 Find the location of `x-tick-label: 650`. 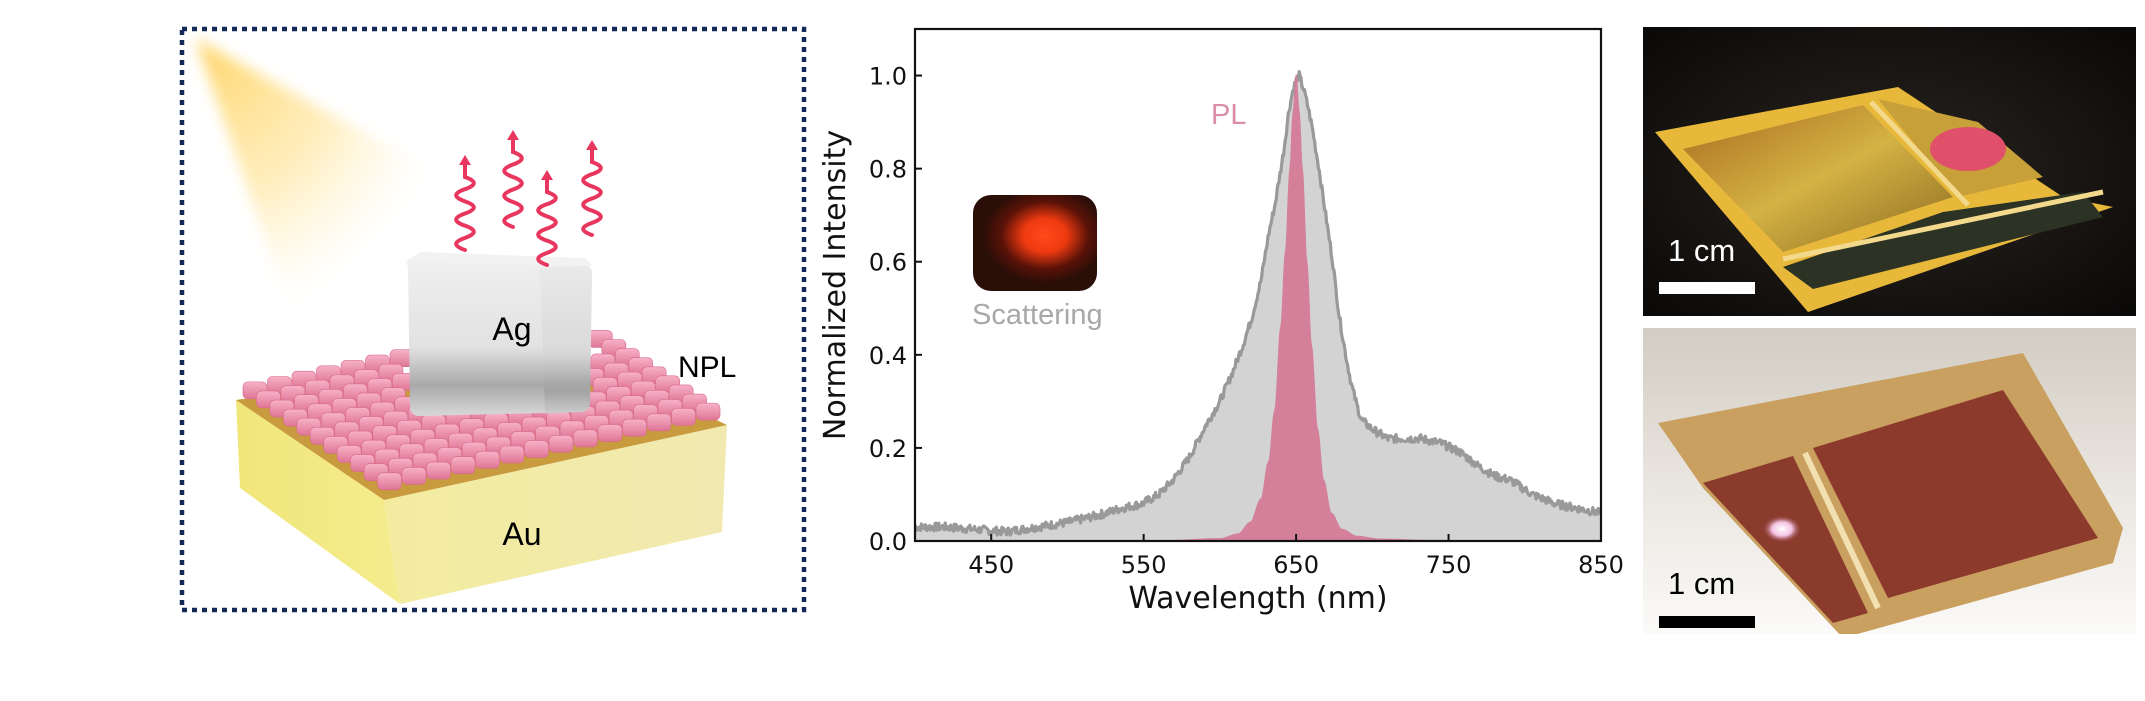

x-tick-label: 650 is located at coordinates (1296, 565).